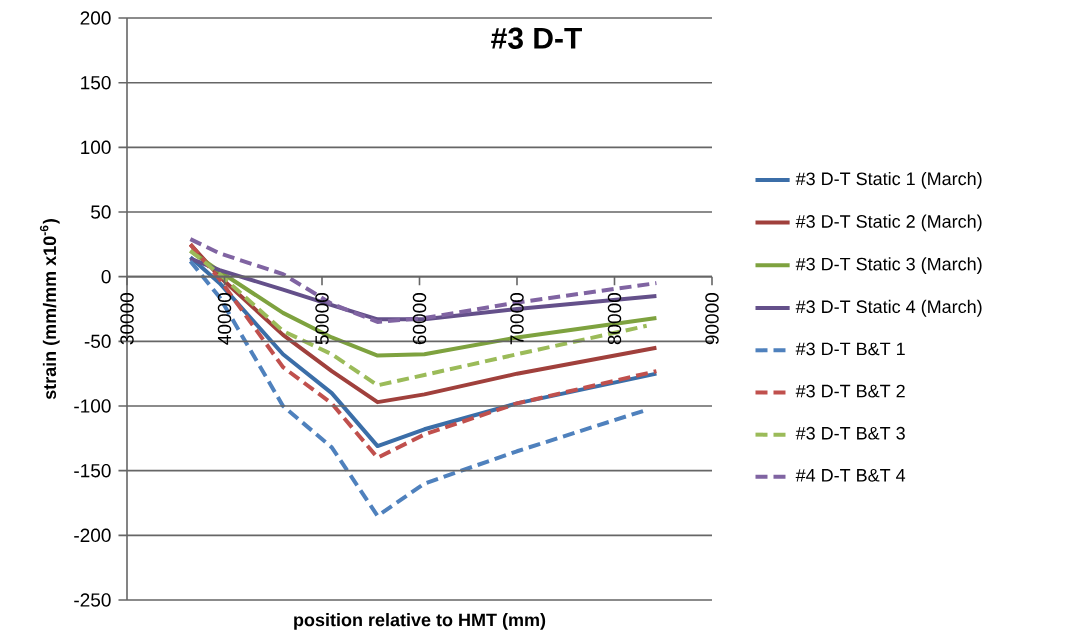 The image size is (1086, 638). Describe the element at coordinates (888, 308) in the screenshot. I see `legend-label: #3 D-T Static 4 (March)` at that location.